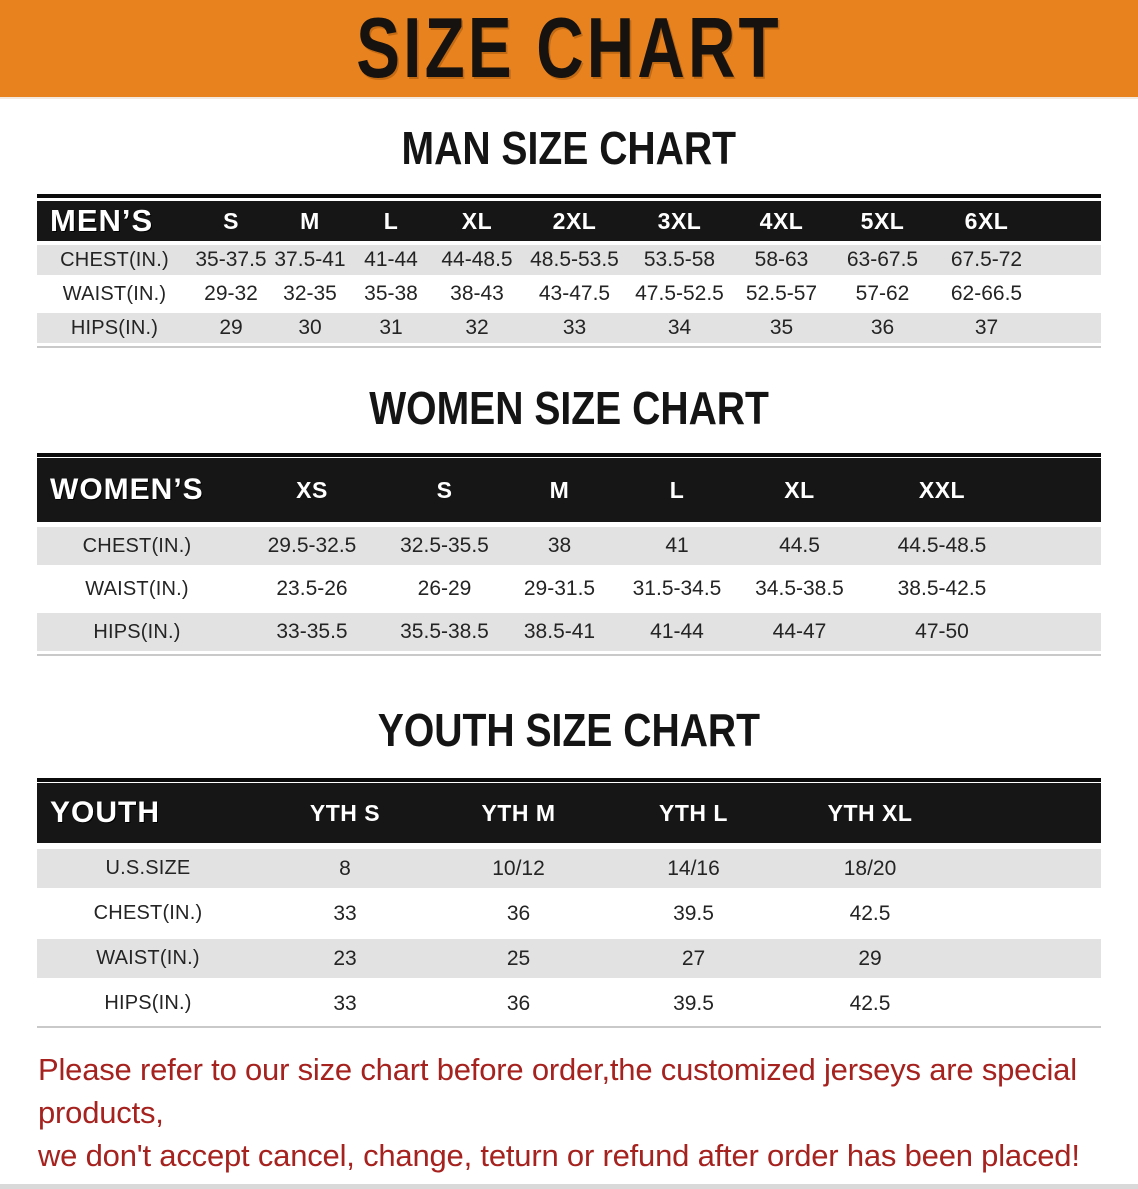 This screenshot has width=1138, height=1189. What do you see at coordinates (444, 545) in the screenshot?
I see `size-value-cell: 32.5-35.5` at bounding box center [444, 545].